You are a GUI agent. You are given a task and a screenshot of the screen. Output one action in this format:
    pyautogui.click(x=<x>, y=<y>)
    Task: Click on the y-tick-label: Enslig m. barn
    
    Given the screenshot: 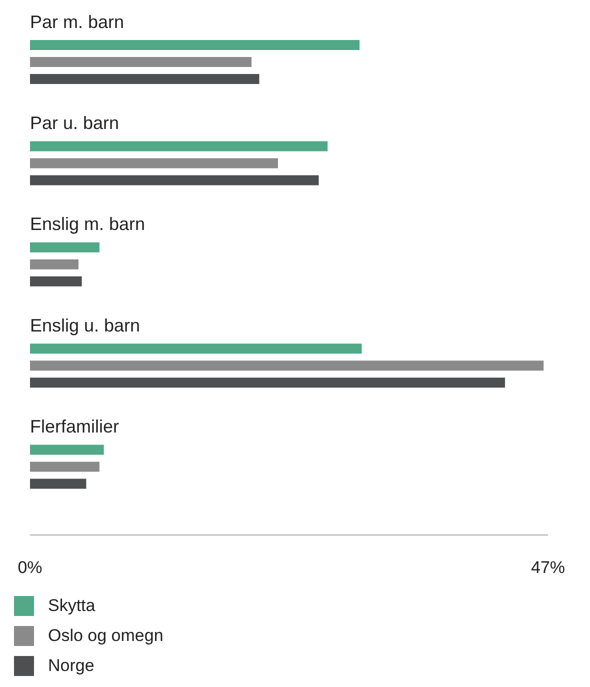 What is the action you would take?
    pyautogui.click(x=88, y=224)
    